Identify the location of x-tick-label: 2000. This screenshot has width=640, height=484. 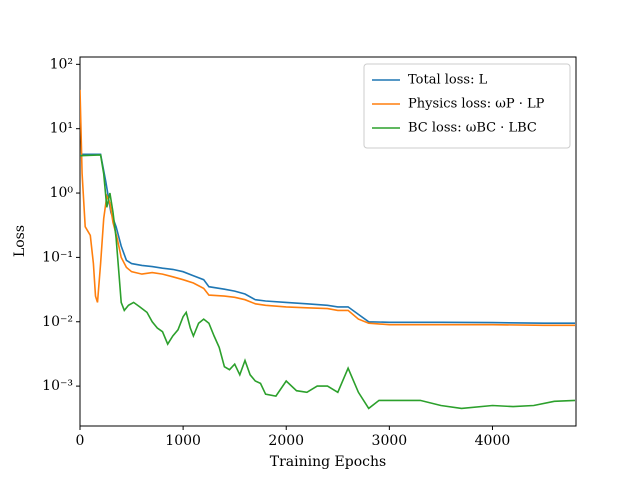
(286, 441).